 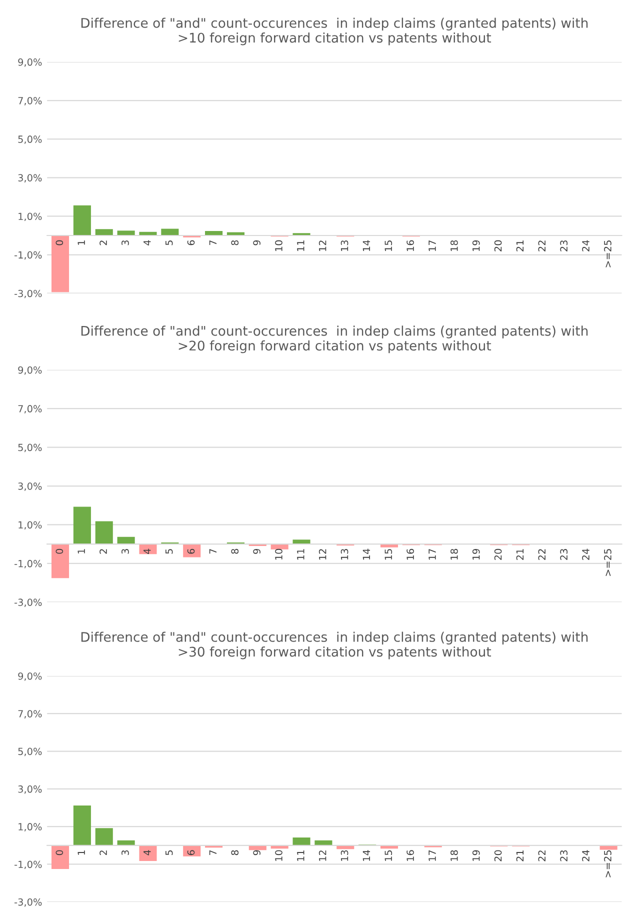 I want to click on chart-title: Difference of "and" count-occurences in indep claims (granted patents) with >30 foreign forward citation vs patents without, so click(x=334, y=646).